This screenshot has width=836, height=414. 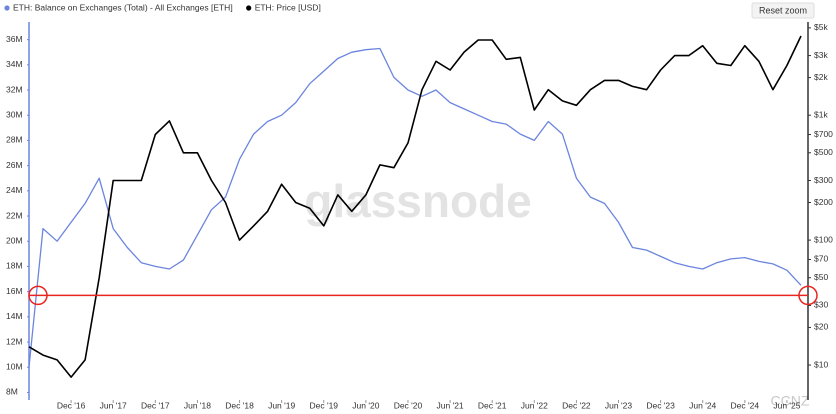 I want to click on x-tick-label: Jun '17, so click(x=113, y=405).